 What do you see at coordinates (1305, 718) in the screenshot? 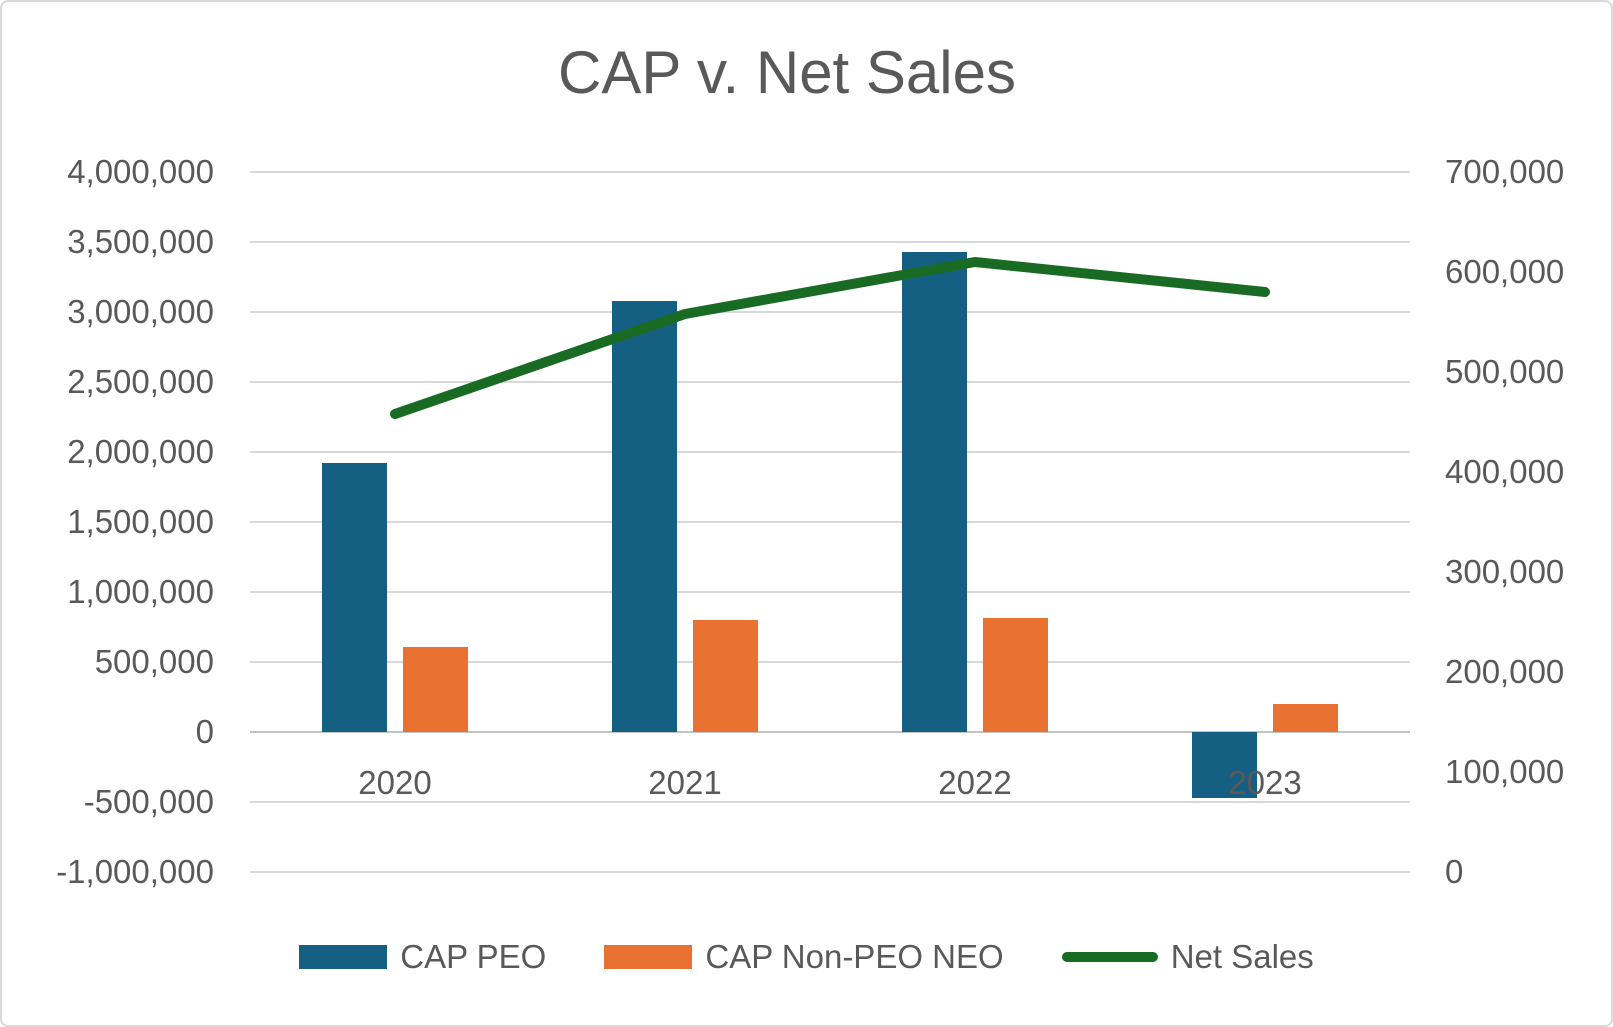
I see `bar-cap-non-peo-neo-2023` at bounding box center [1305, 718].